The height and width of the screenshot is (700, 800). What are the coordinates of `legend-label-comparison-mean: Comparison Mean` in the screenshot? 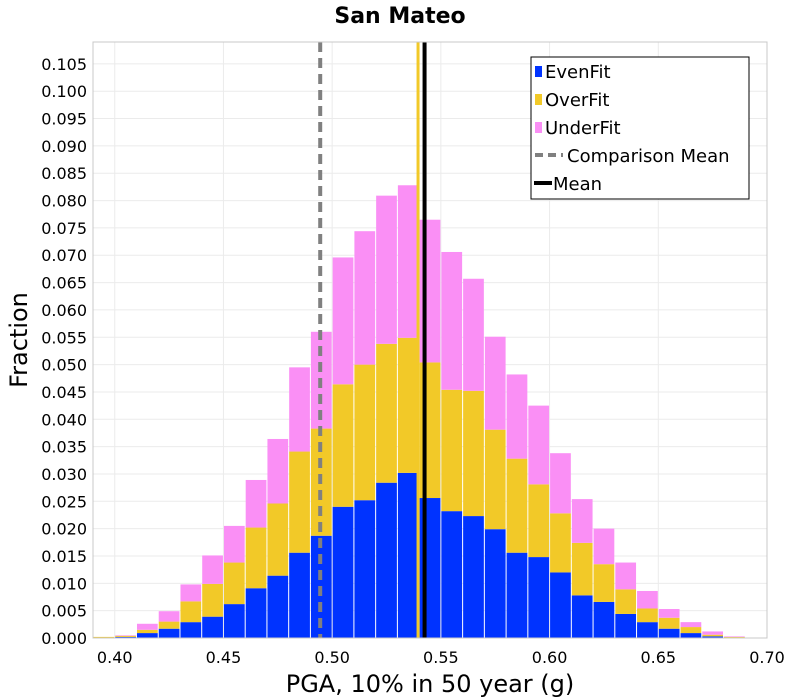 It's located at (648, 156).